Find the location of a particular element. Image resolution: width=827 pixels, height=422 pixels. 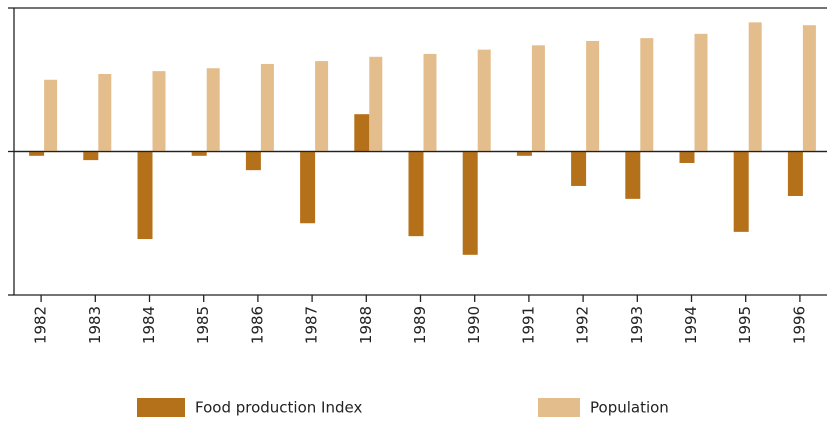

x-tick-label: 1995 is located at coordinates (745, 325).